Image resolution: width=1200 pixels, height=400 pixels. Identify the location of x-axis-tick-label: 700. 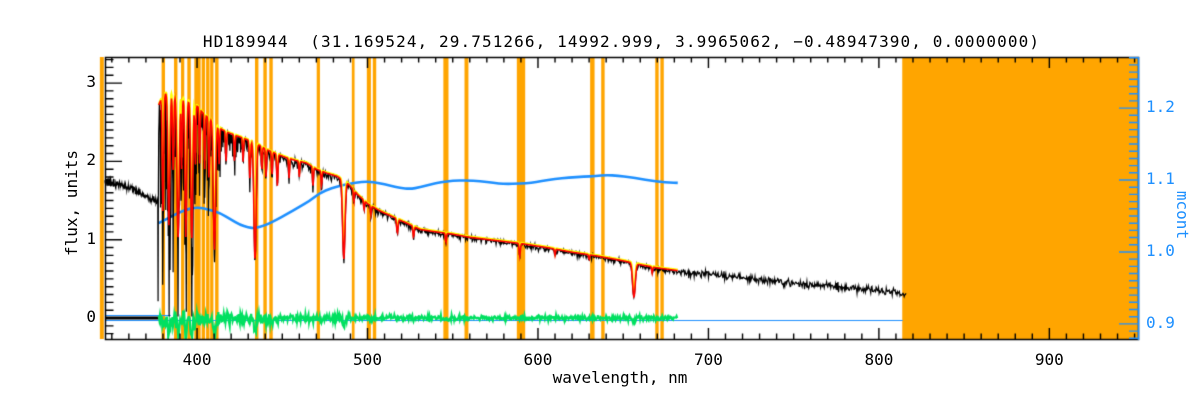
(708, 359).